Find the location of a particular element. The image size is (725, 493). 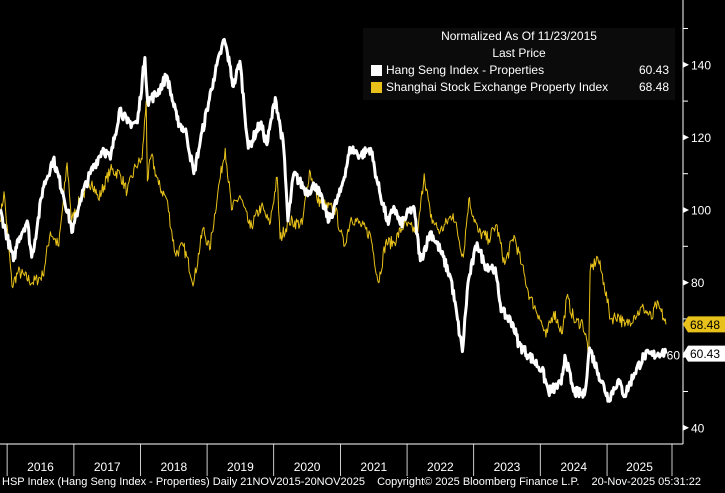

x-tick-label: 2023 is located at coordinates (507, 467).